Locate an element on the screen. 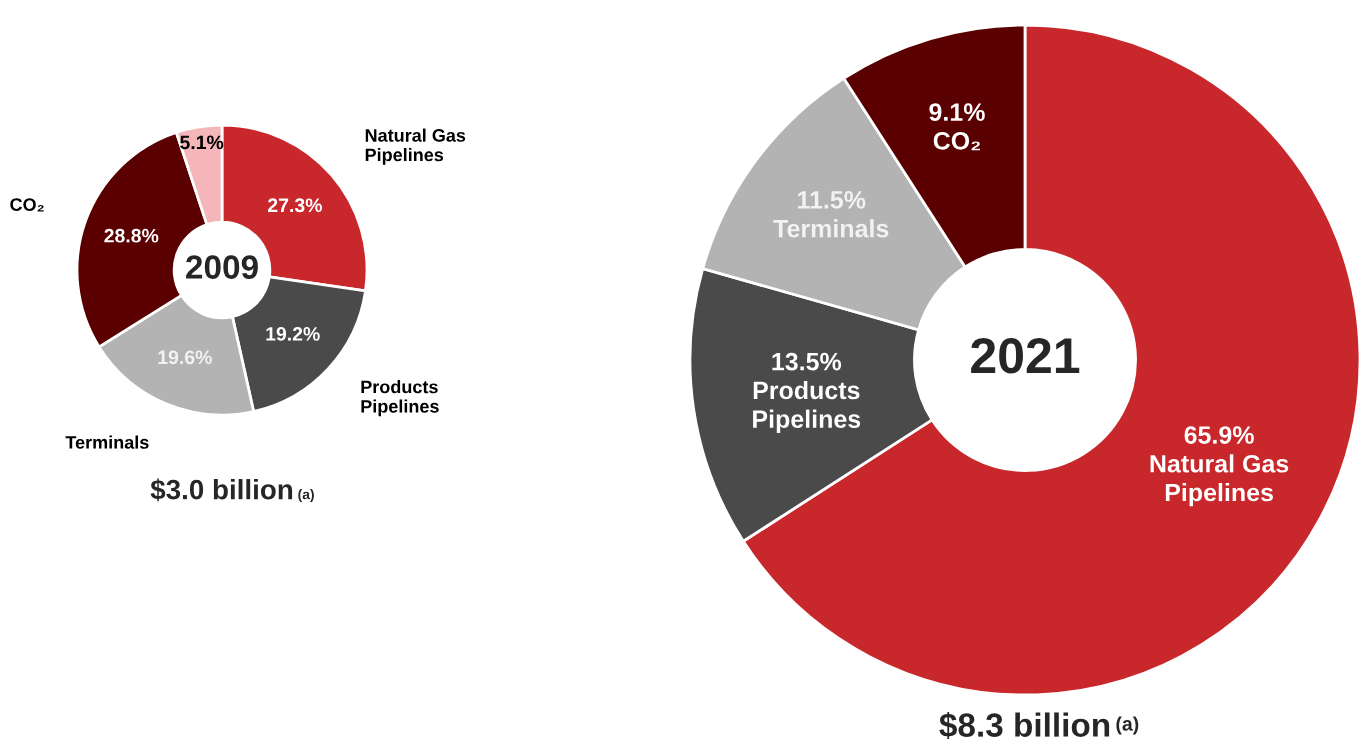  data-label: 27.3% is located at coordinates (295, 205).